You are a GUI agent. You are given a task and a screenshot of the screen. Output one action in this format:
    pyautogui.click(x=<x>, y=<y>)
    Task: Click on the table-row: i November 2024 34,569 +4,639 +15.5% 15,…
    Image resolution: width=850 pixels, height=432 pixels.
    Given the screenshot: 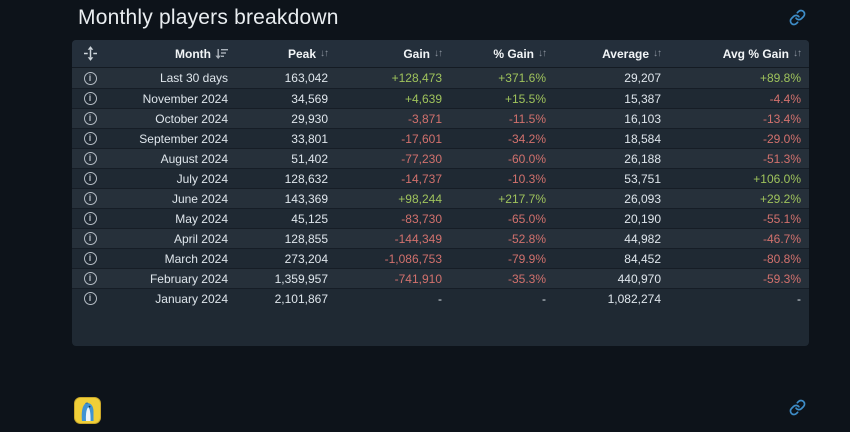 What is the action you would take?
    pyautogui.click(x=440, y=98)
    